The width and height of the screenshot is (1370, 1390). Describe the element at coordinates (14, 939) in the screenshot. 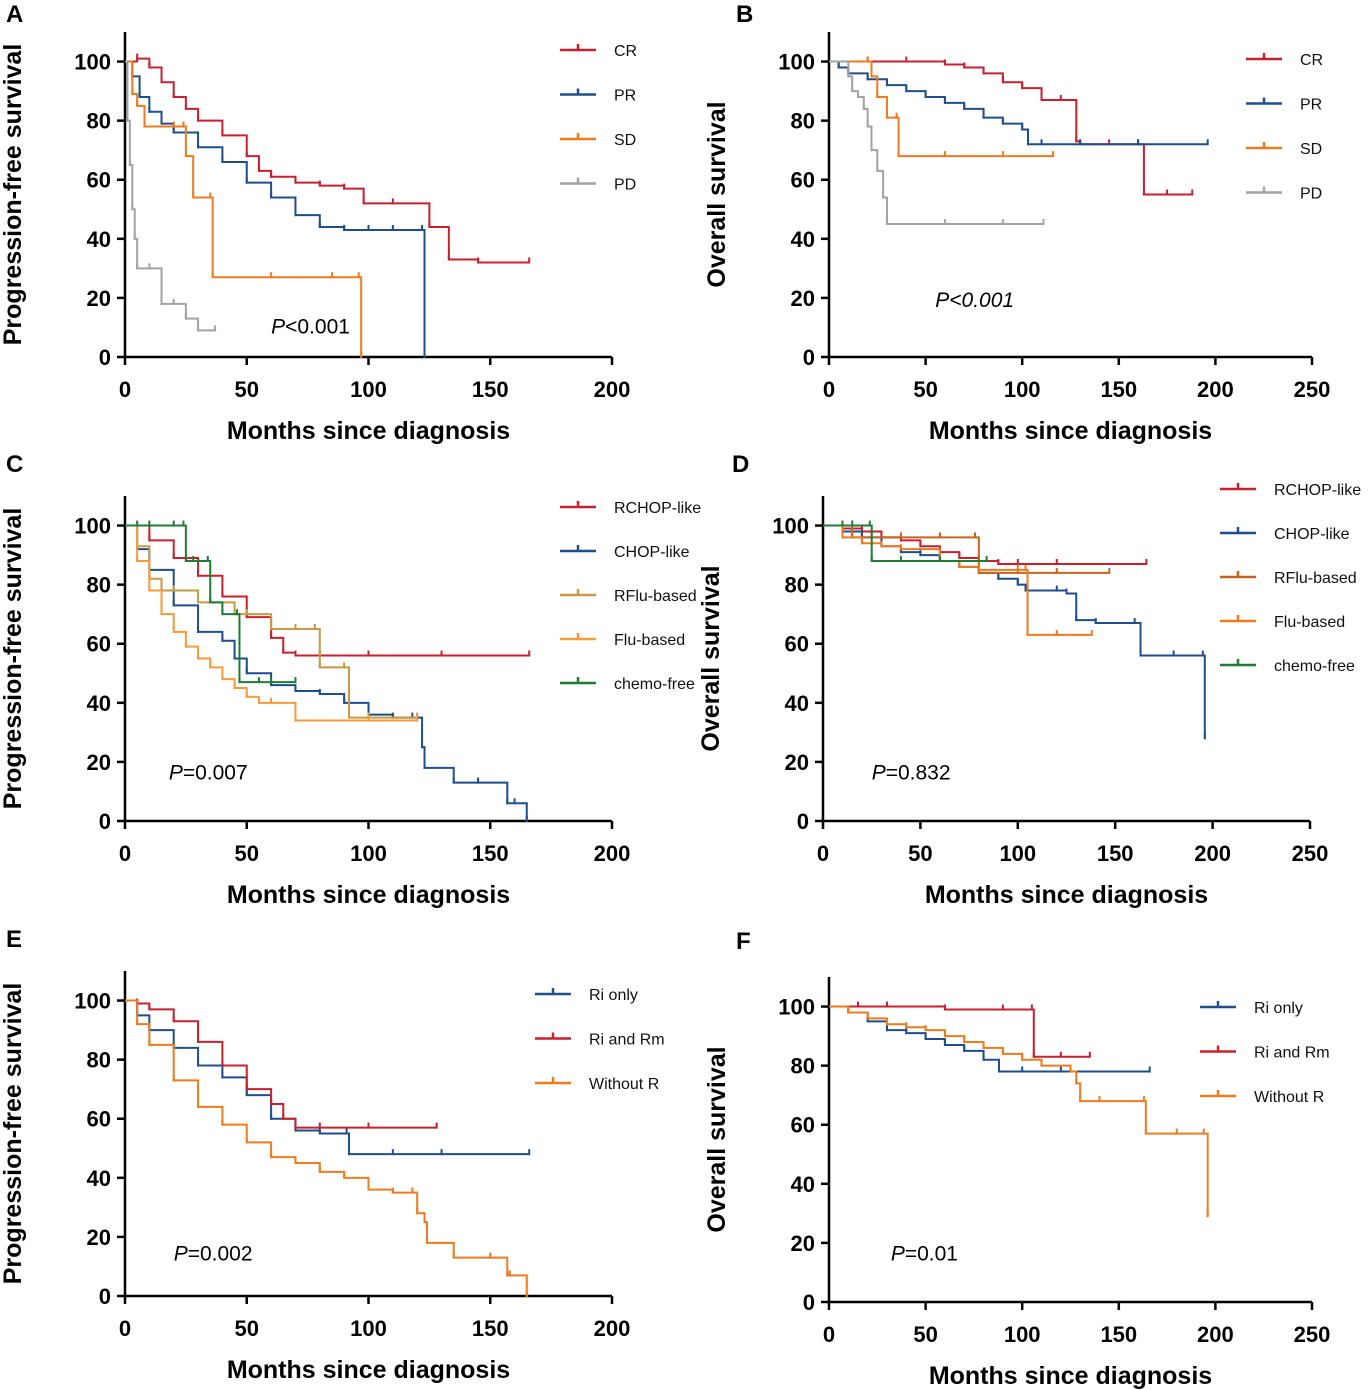

I see `panel-label: E` at that location.